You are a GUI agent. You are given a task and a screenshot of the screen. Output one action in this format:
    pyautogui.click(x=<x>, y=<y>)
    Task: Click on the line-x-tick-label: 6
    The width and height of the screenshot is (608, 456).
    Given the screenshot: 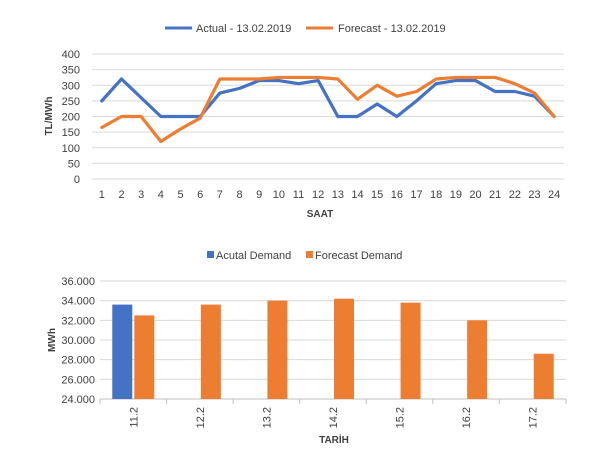 What is the action you would take?
    pyautogui.click(x=200, y=195)
    